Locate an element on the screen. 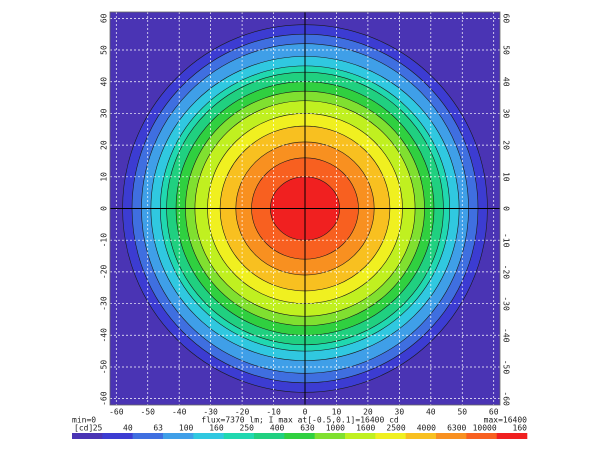 The width and height of the screenshot is (600, 450). colorbar-label: 63 is located at coordinates (158, 428).